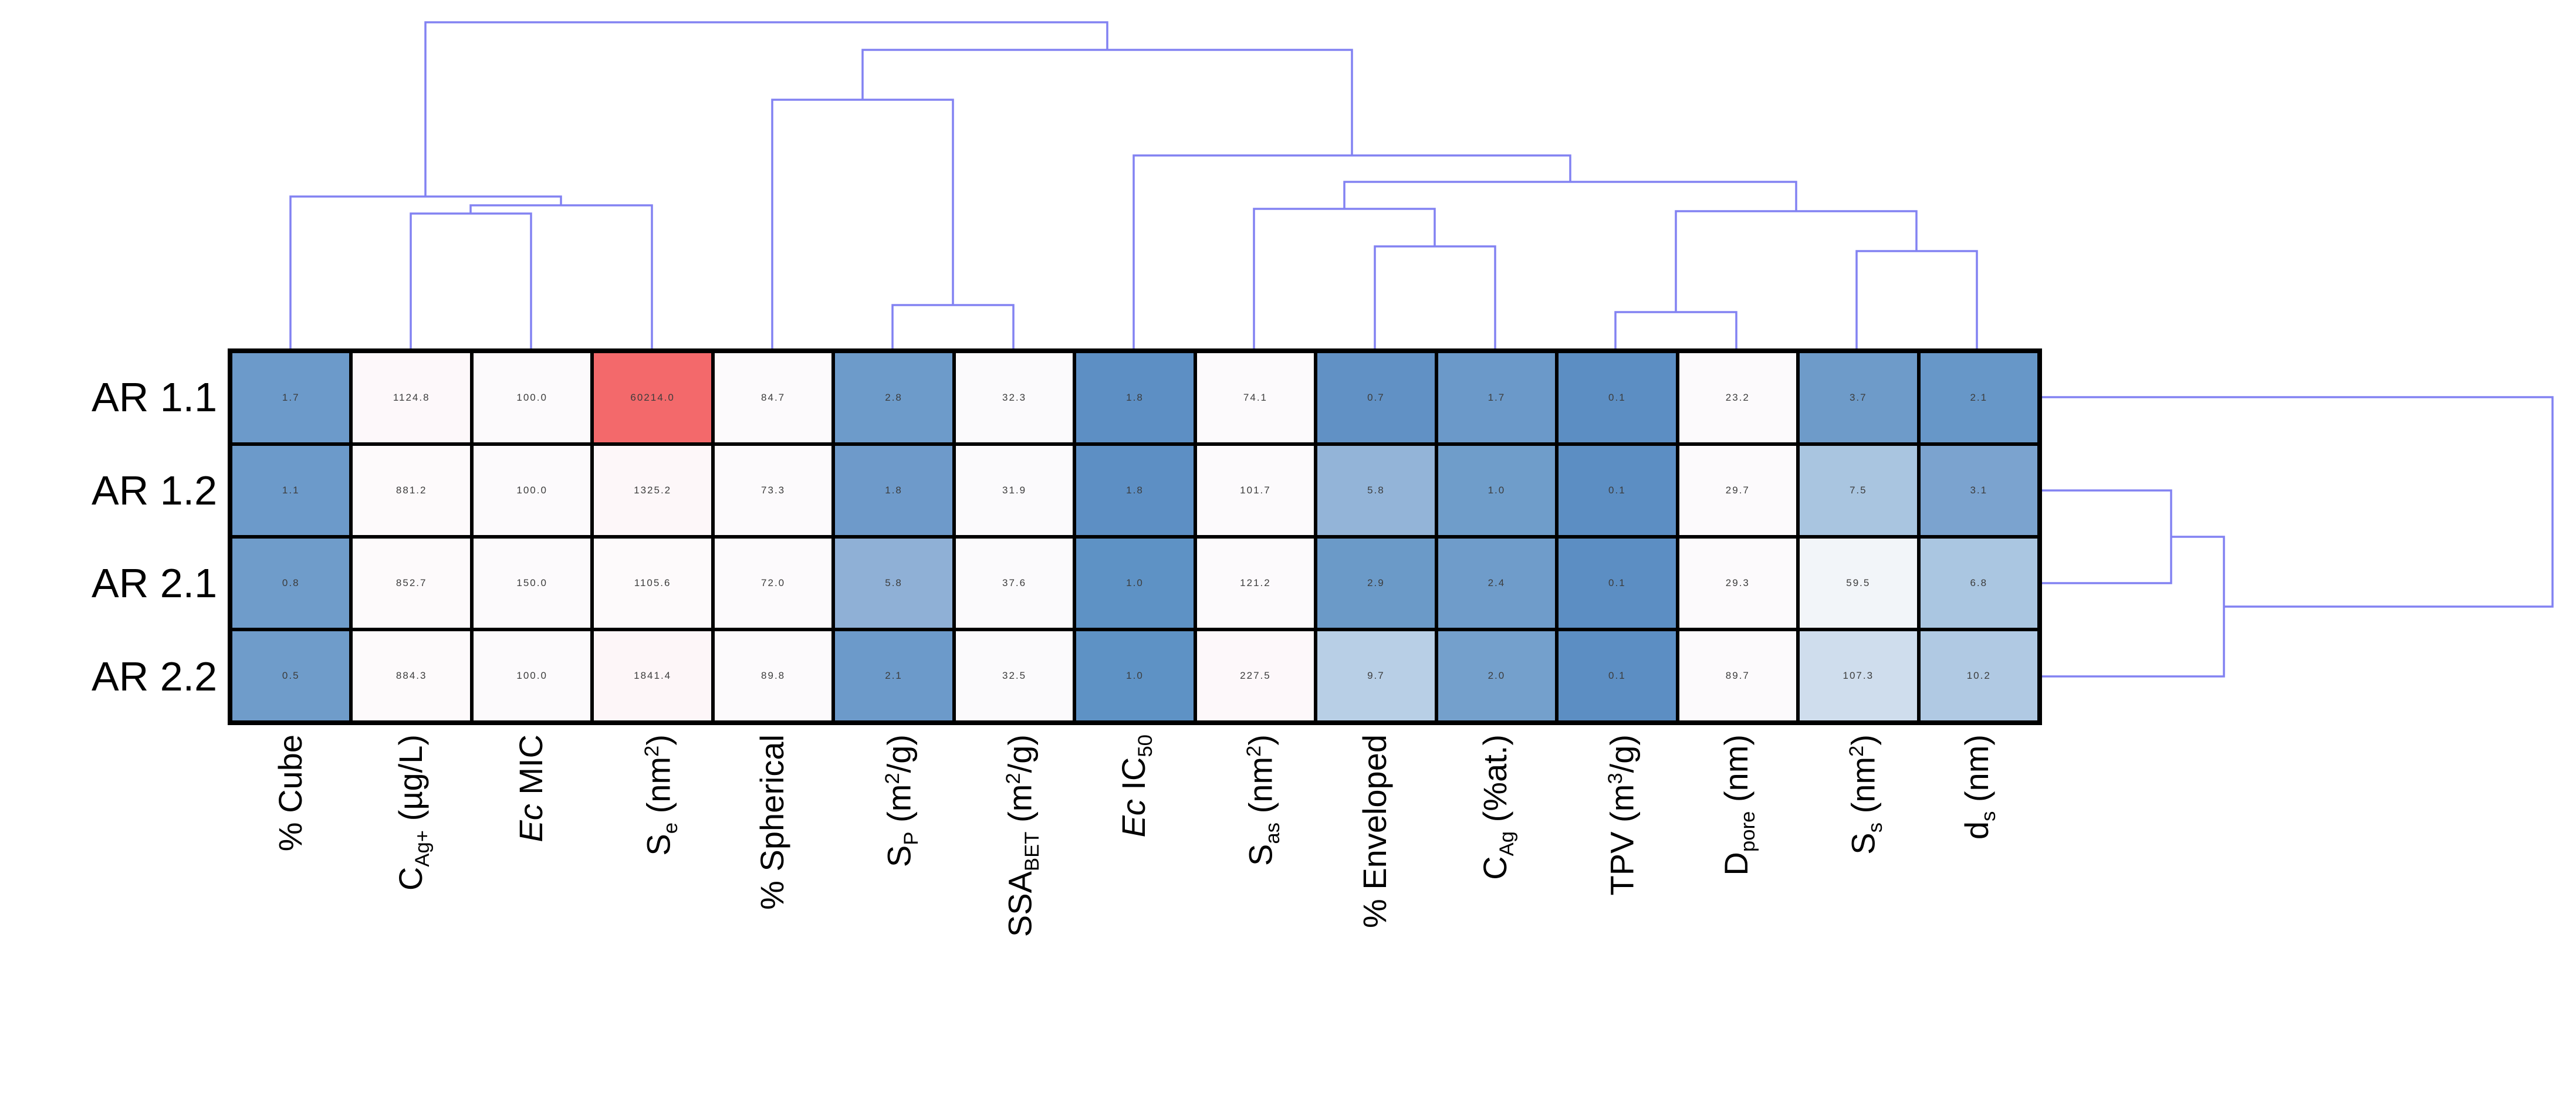  I want to click on heatmap-cell: 1325.2, so click(652, 490).